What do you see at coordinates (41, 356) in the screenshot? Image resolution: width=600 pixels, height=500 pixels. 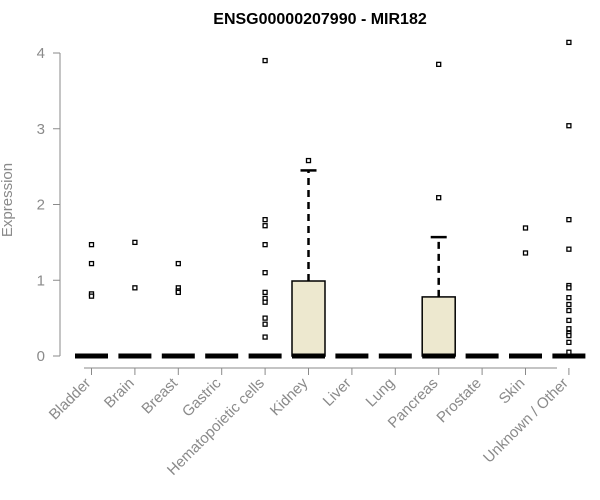 I see `y-tick-label: 0` at bounding box center [41, 356].